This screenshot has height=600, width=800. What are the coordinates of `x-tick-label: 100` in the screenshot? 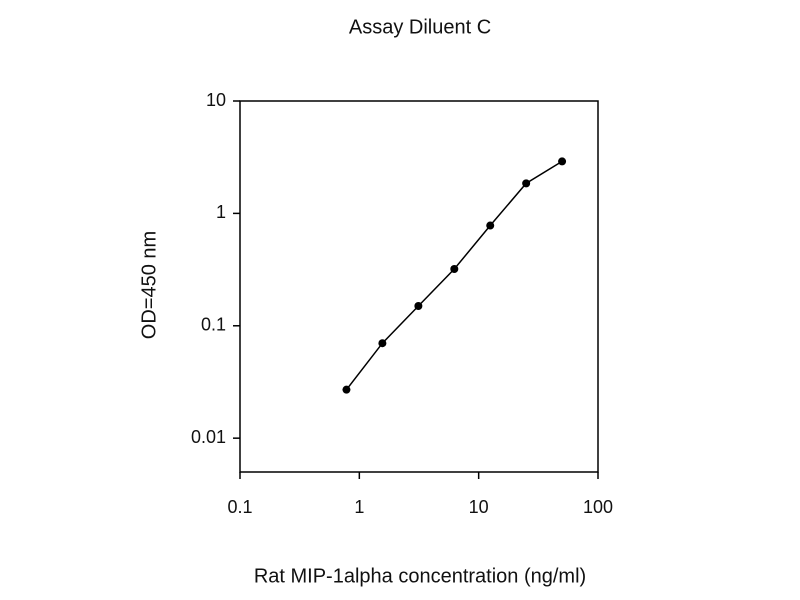 It's located at (598, 507).